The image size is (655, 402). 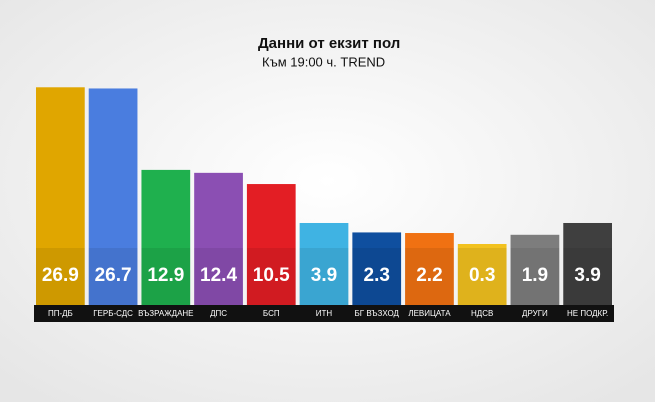 I want to click on value-label: 2.2, so click(x=429, y=275).